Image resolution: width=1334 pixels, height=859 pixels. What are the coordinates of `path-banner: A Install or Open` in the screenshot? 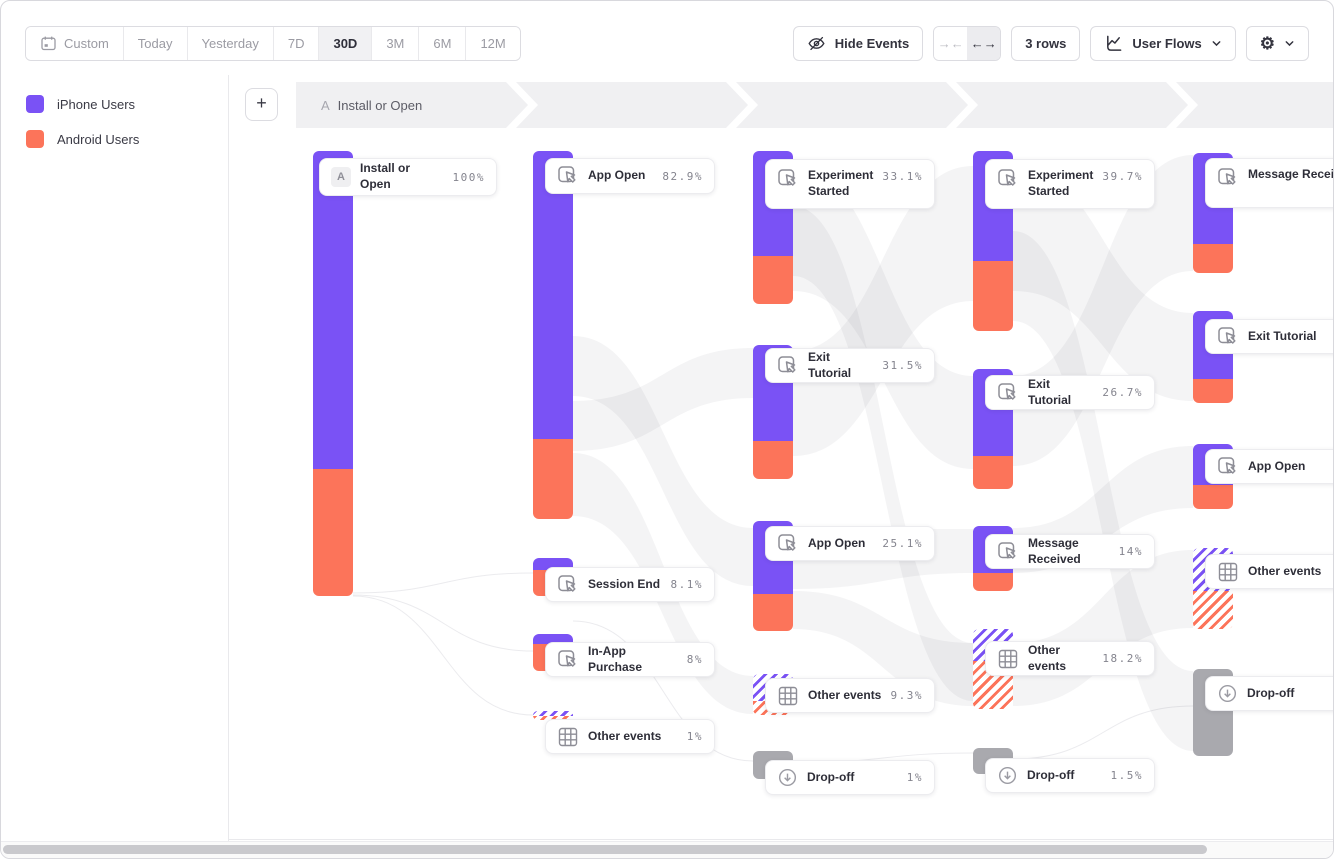 It's located at (814, 105).